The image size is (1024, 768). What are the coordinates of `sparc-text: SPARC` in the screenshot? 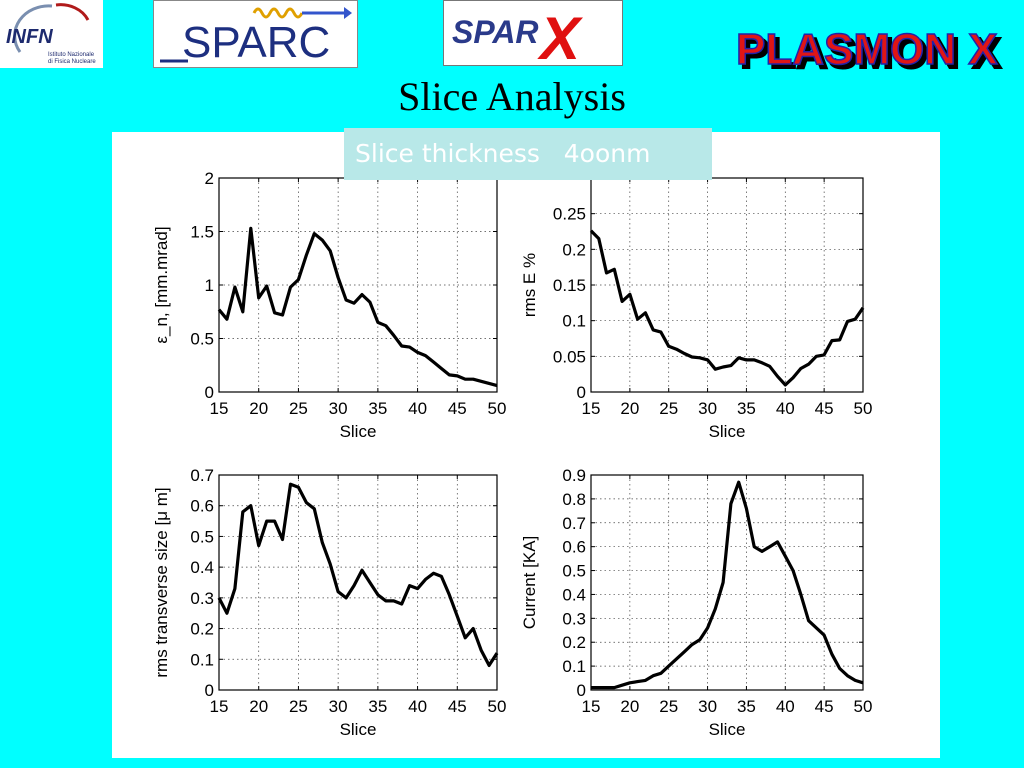 It's located at (256, 42).